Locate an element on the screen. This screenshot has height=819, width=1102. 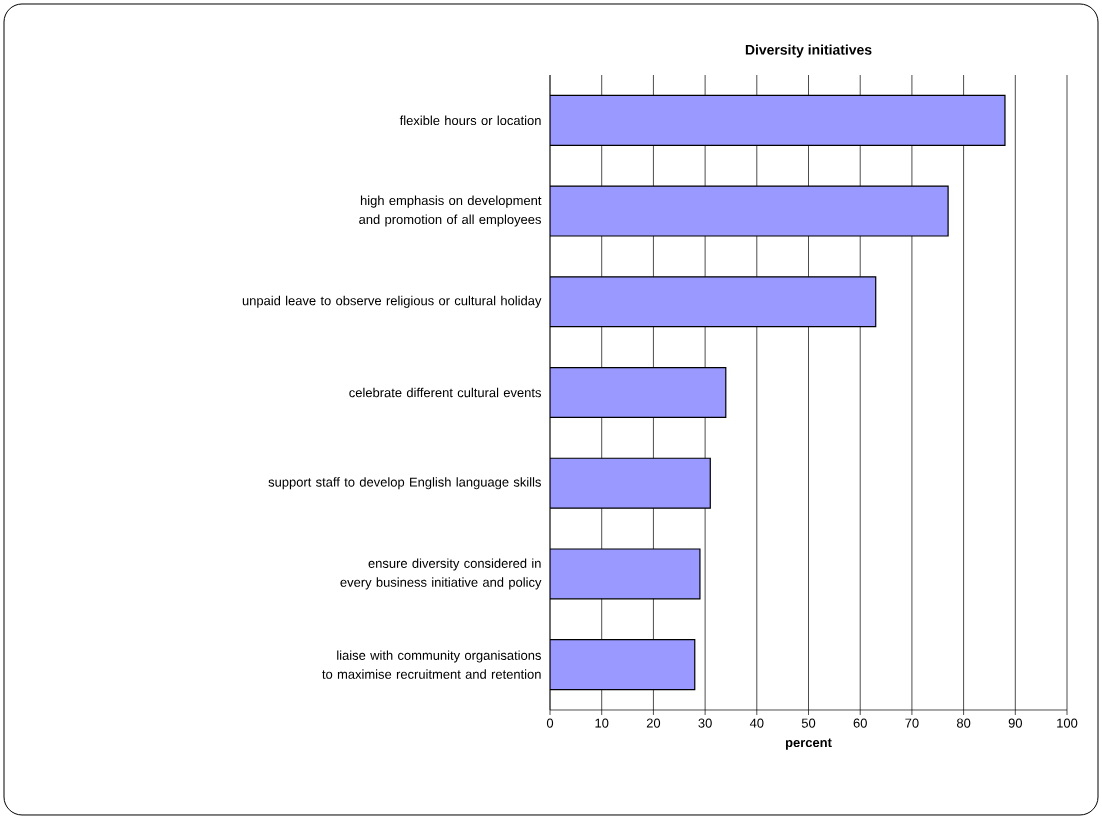
y-tick-label: support staff to develop English language skills is located at coordinates (404, 483).